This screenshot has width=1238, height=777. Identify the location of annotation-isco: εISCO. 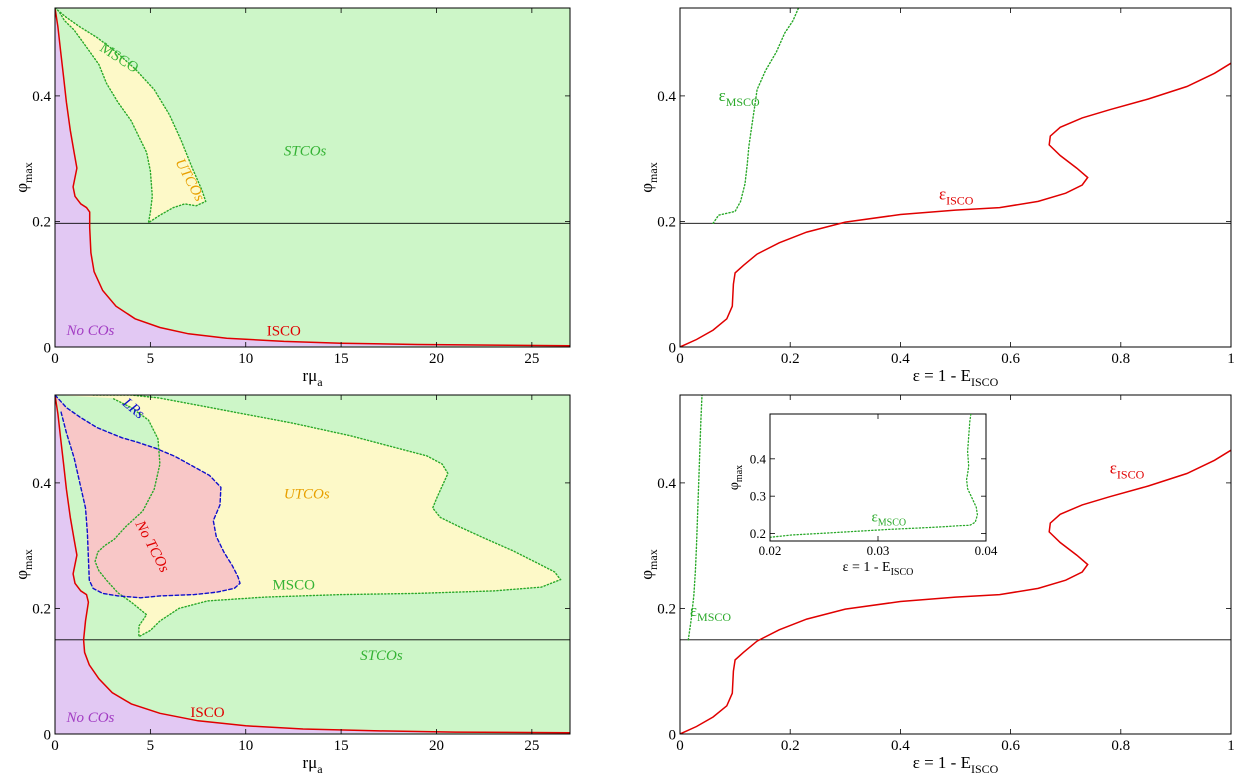
(1127, 469).